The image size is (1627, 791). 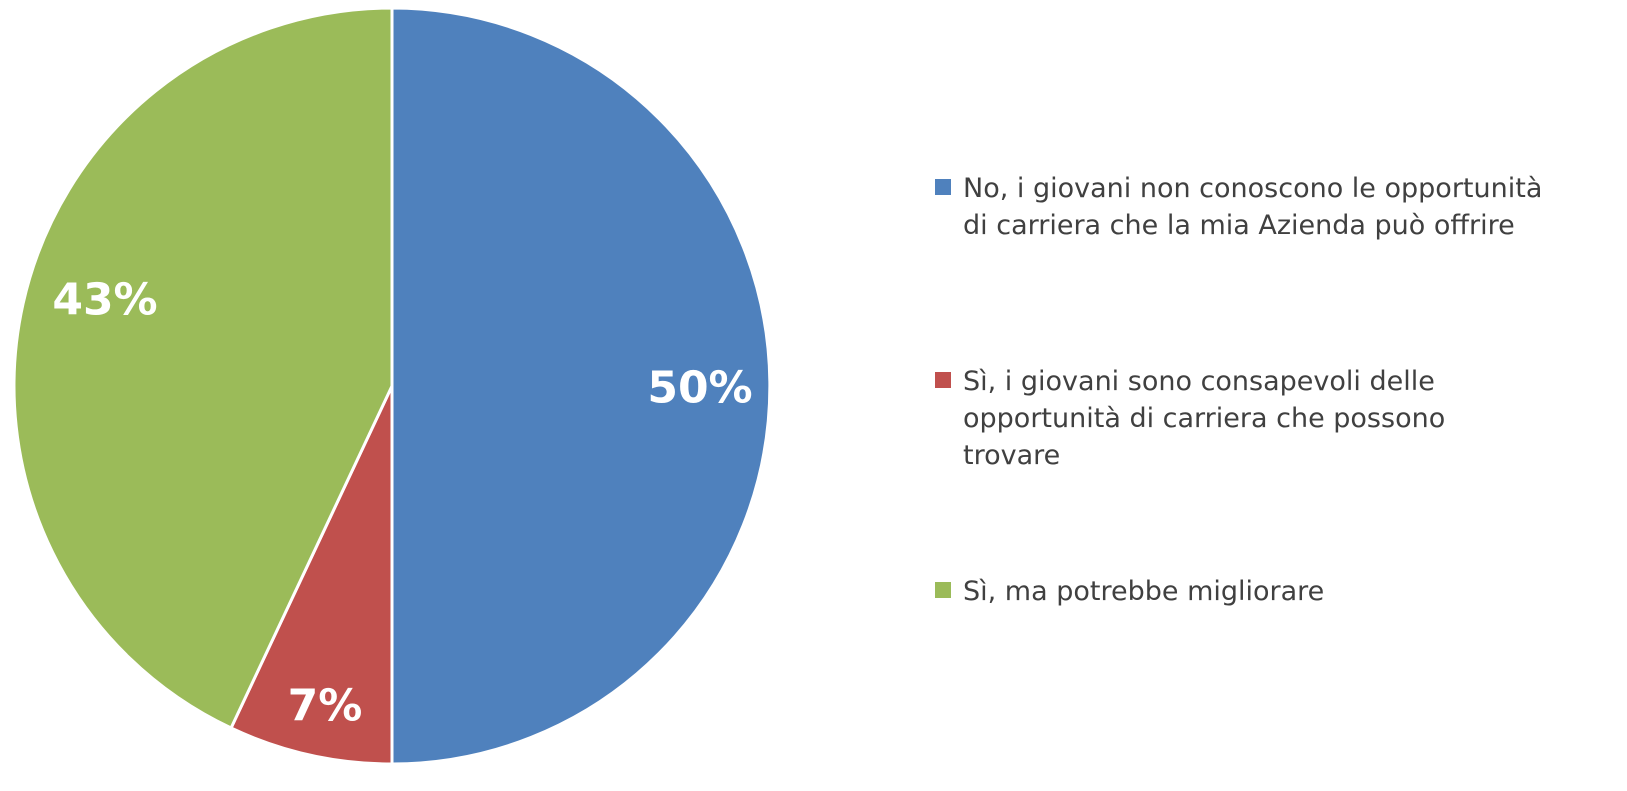 I want to click on legend-item-3: Sì, ma potrebbe migliorare, so click(x=1269, y=591).